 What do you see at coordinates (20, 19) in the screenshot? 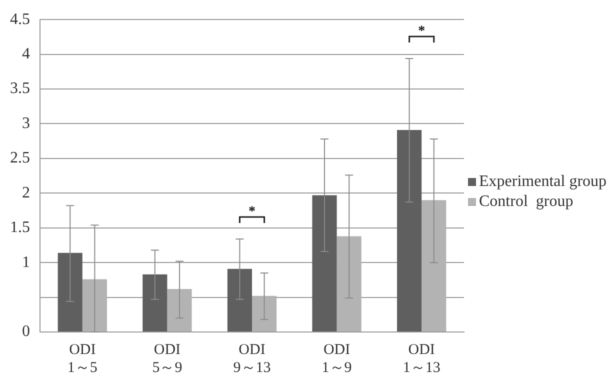
I see `y-tick-label: 4.5` at bounding box center [20, 19].